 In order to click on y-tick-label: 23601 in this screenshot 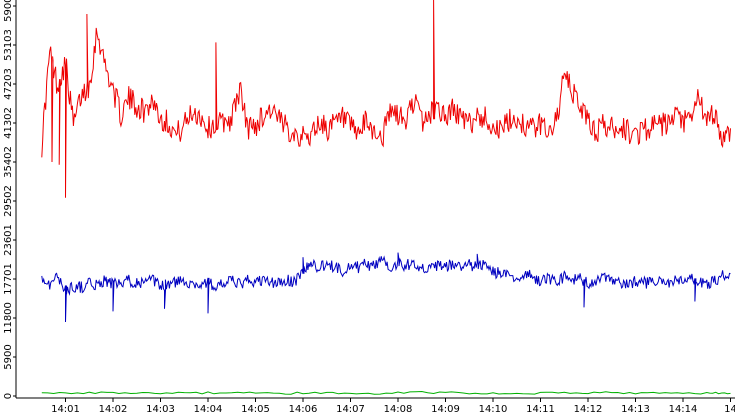, I will do `click(8, 240)`.